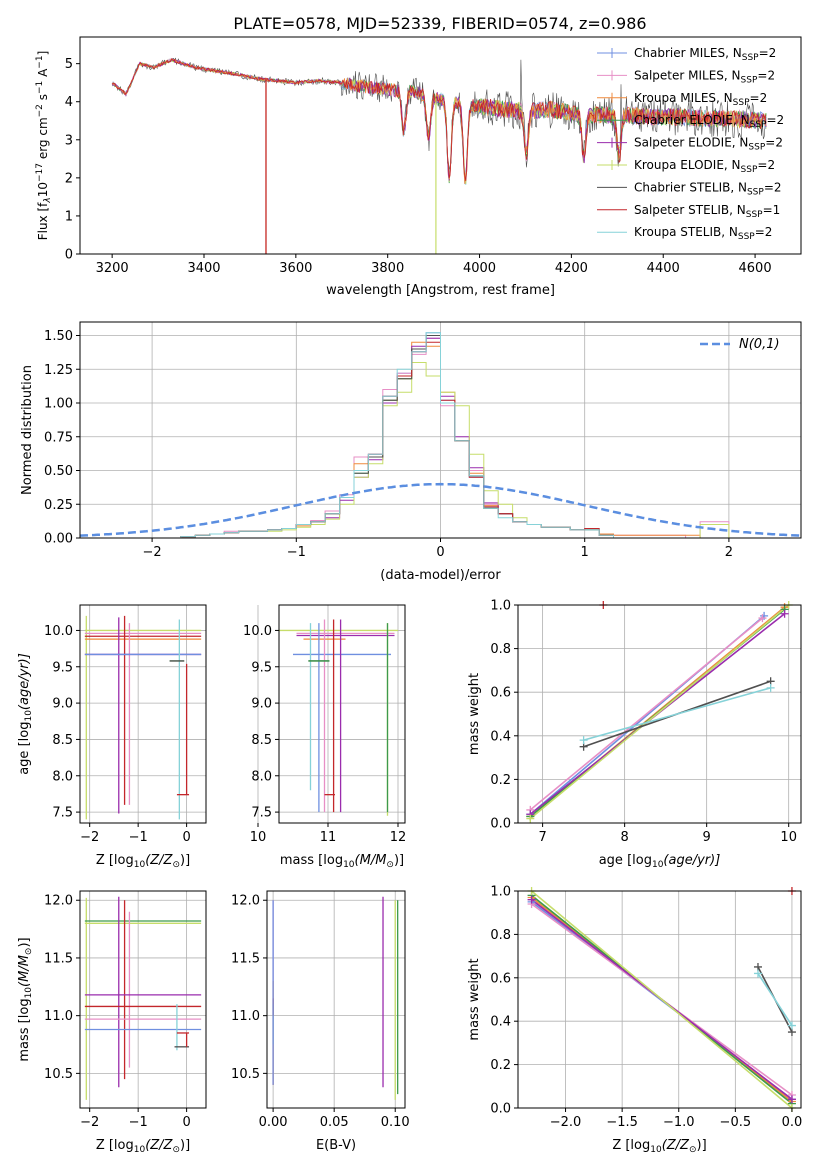 Image resolution: width=819 pixels, height=1170 pixels. I want to click on label-part: Salpeter ELODIE, N, so click(691, 143).